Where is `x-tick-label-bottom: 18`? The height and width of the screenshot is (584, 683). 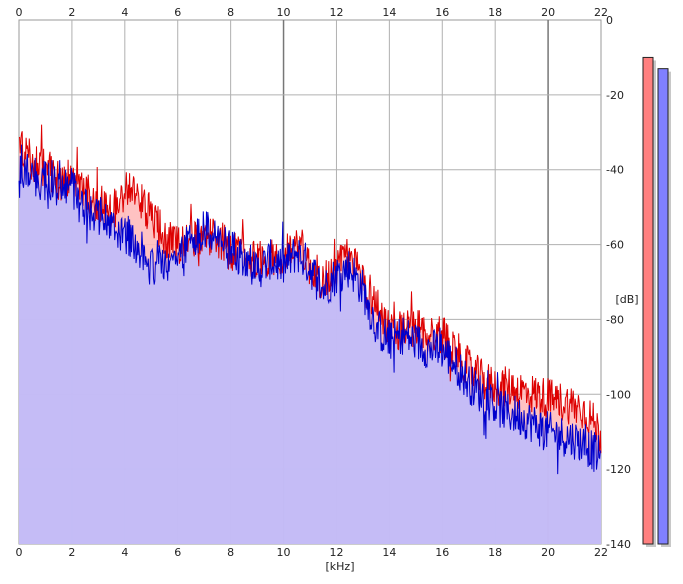 x-tick-label-bottom: 18 is located at coordinates (495, 552).